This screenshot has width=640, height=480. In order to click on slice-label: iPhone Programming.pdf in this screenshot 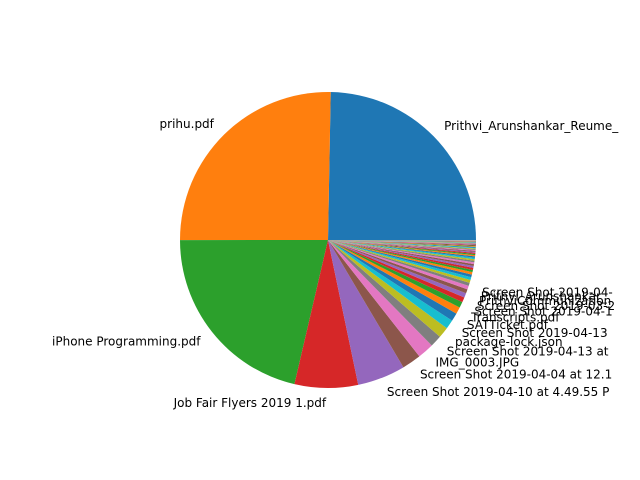, I will do `click(126, 341)`.